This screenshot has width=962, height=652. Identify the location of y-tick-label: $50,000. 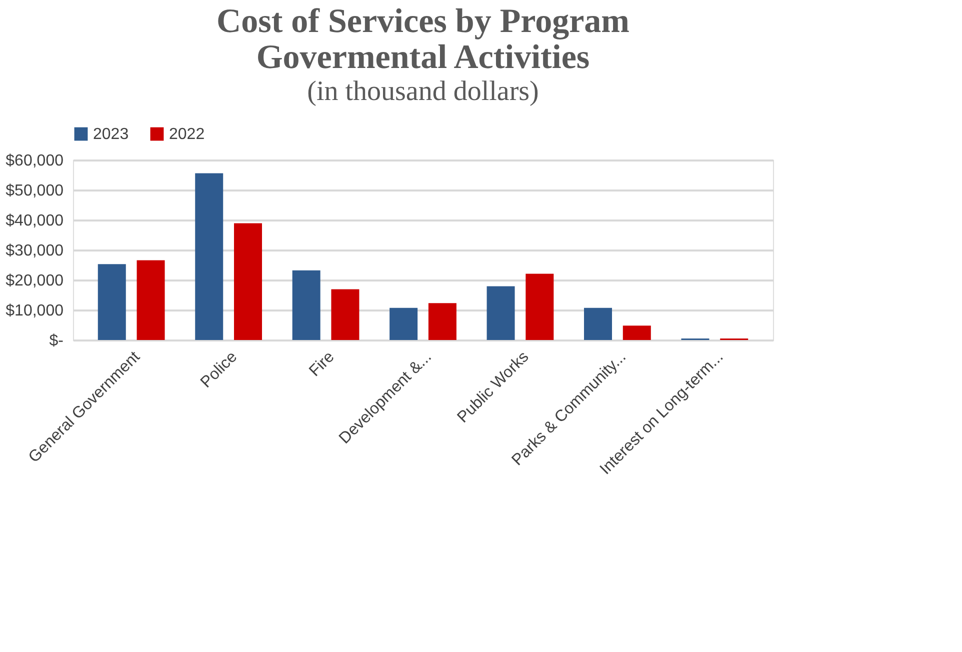
(35, 191).